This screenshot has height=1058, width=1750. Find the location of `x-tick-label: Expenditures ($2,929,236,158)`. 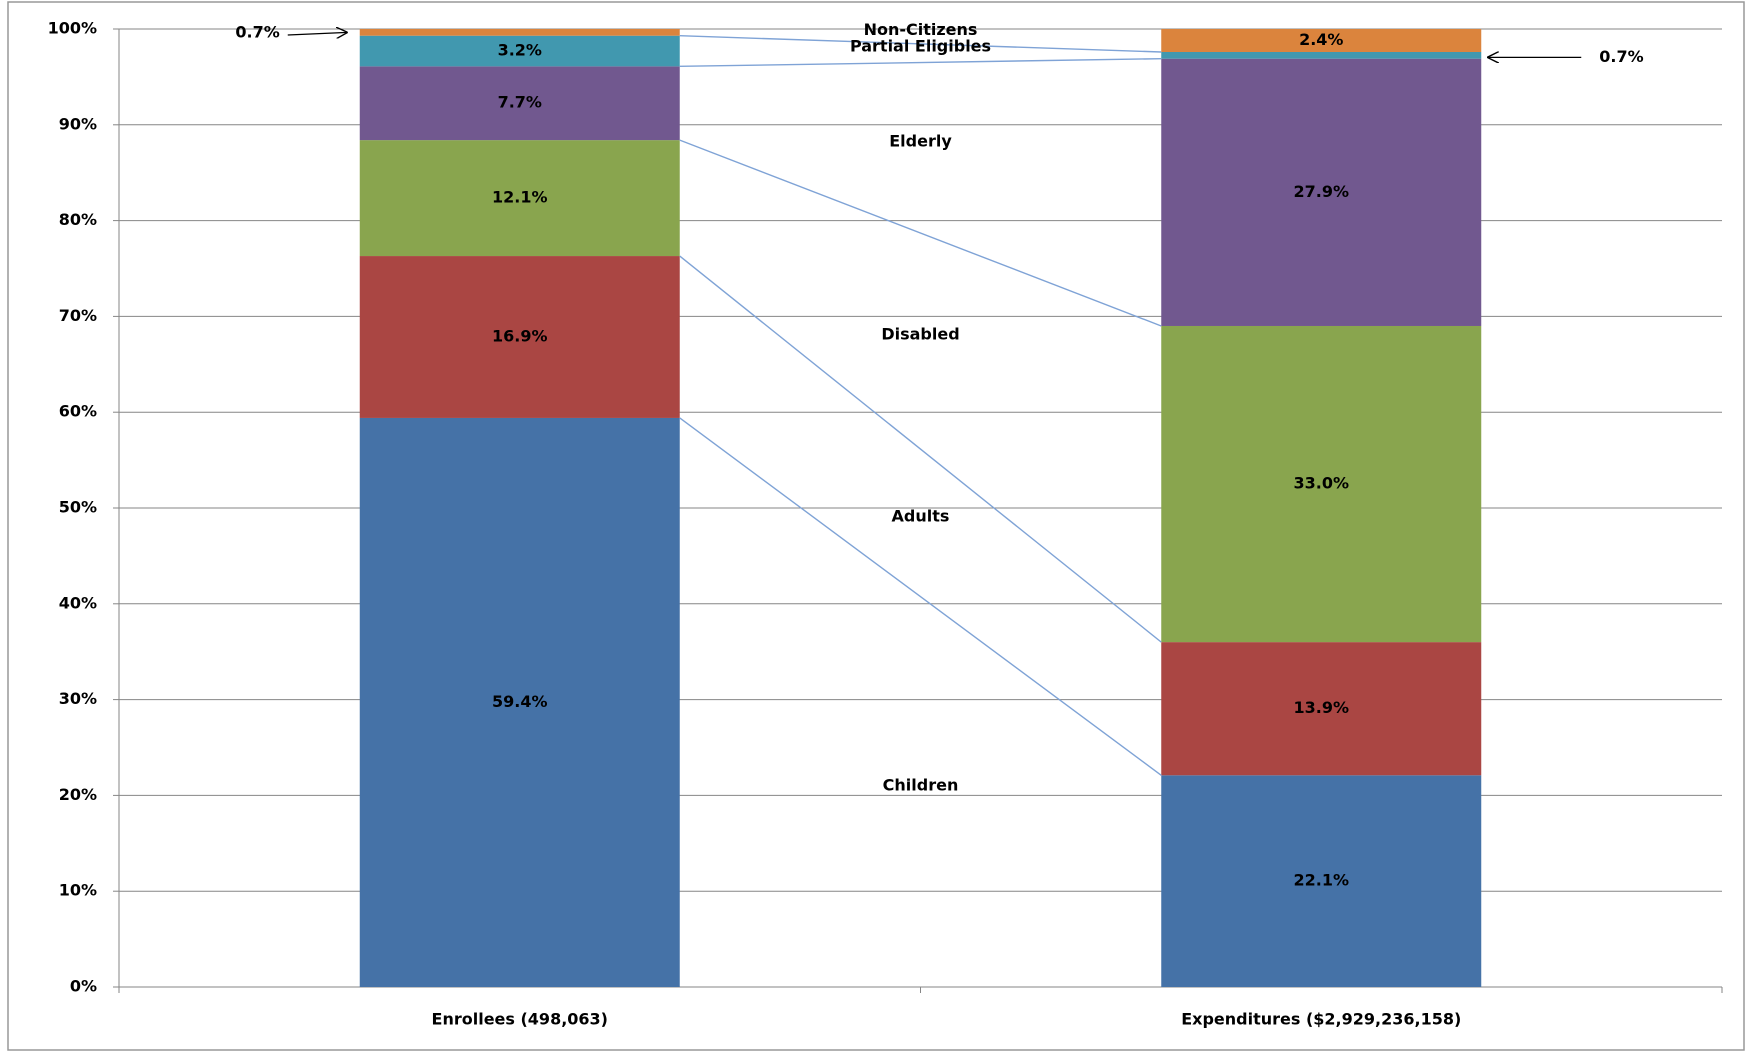

x-tick-label: Expenditures ($2,929,236,158) is located at coordinates (1321, 1019).